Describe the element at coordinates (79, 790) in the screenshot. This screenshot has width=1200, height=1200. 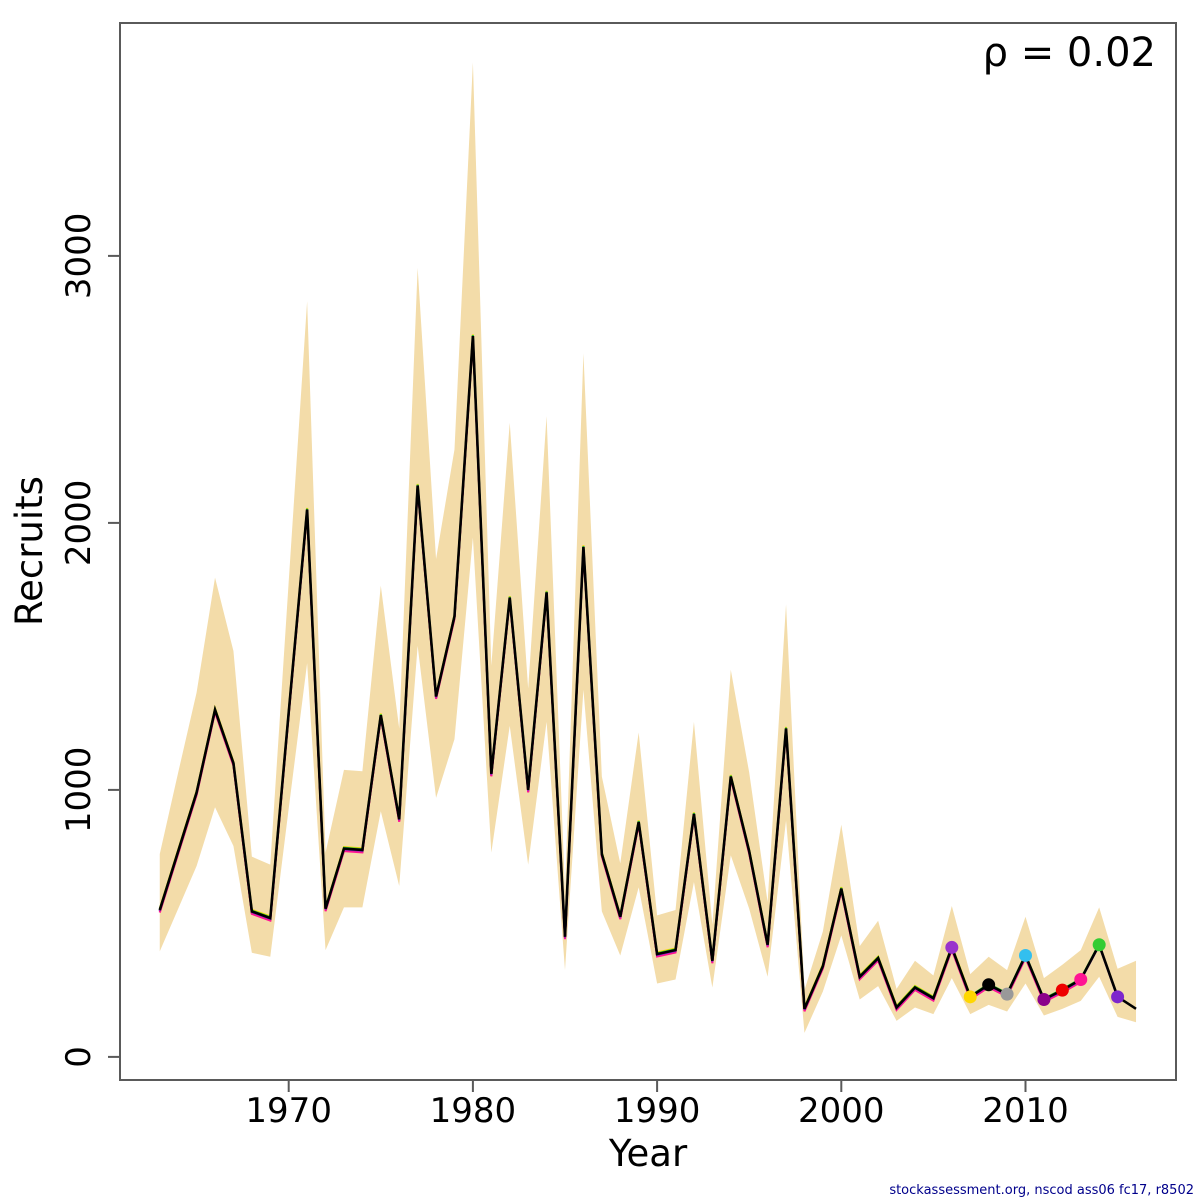
I see `y-tick-label-1000: 1000` at that location.